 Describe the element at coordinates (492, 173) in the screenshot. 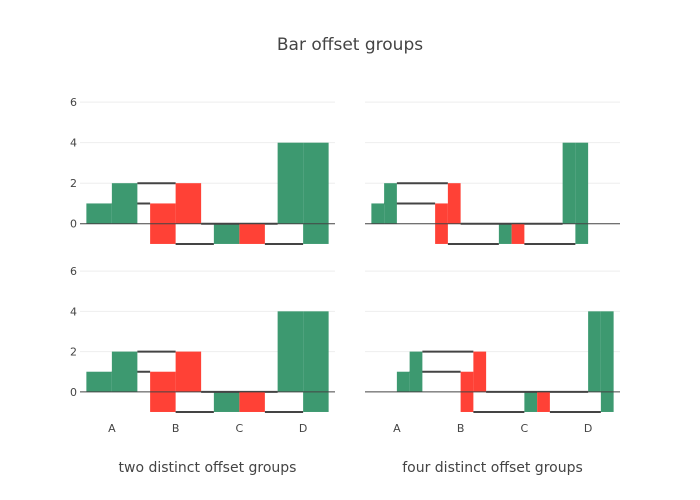

I see `subplot-top-right` at that location.